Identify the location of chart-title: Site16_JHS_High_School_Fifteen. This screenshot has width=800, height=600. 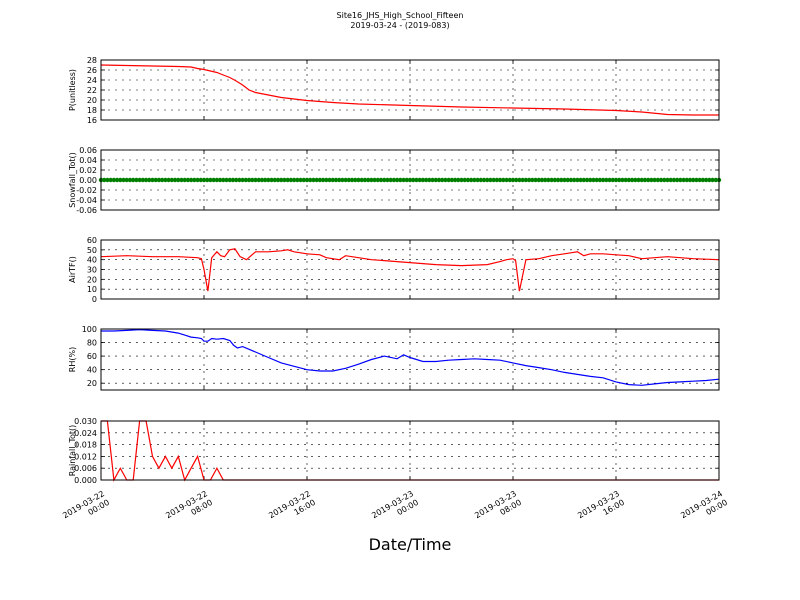
(400, 15).